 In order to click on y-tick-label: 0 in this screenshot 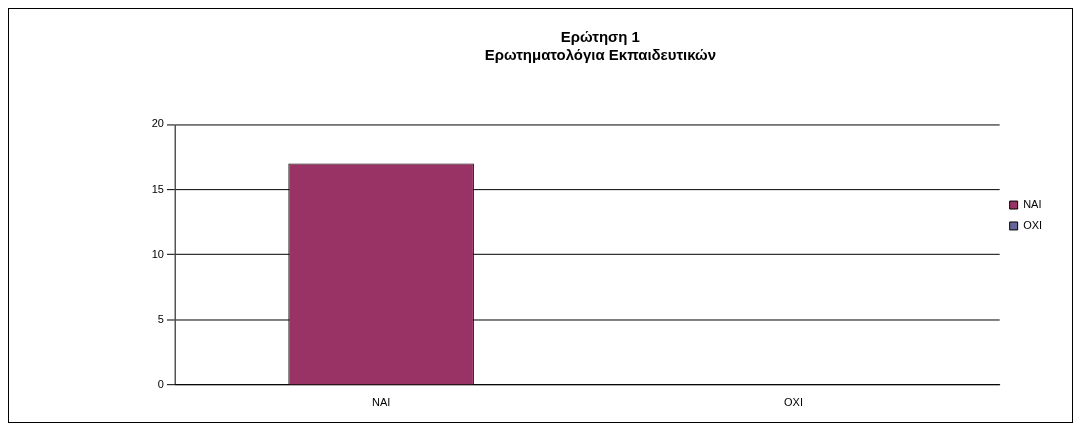, I will do `click(160, 384)`.